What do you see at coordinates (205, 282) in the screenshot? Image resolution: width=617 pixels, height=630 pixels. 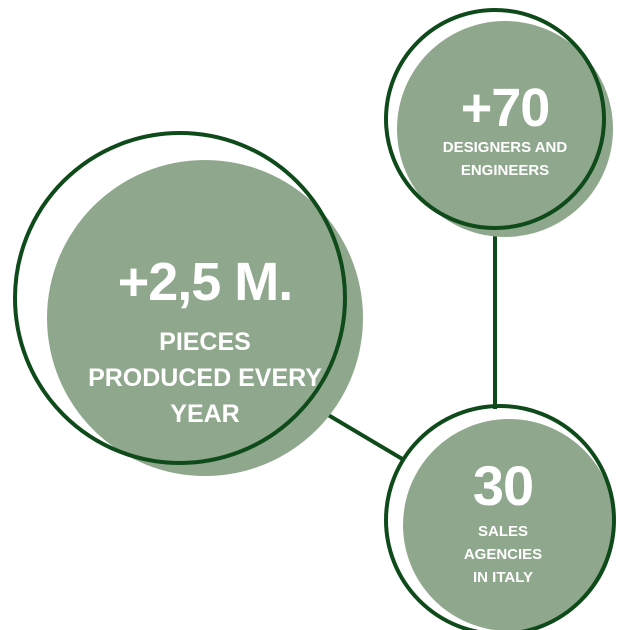 I see `pieces-value: +2,5 M.` at bounding box center [205, 282].